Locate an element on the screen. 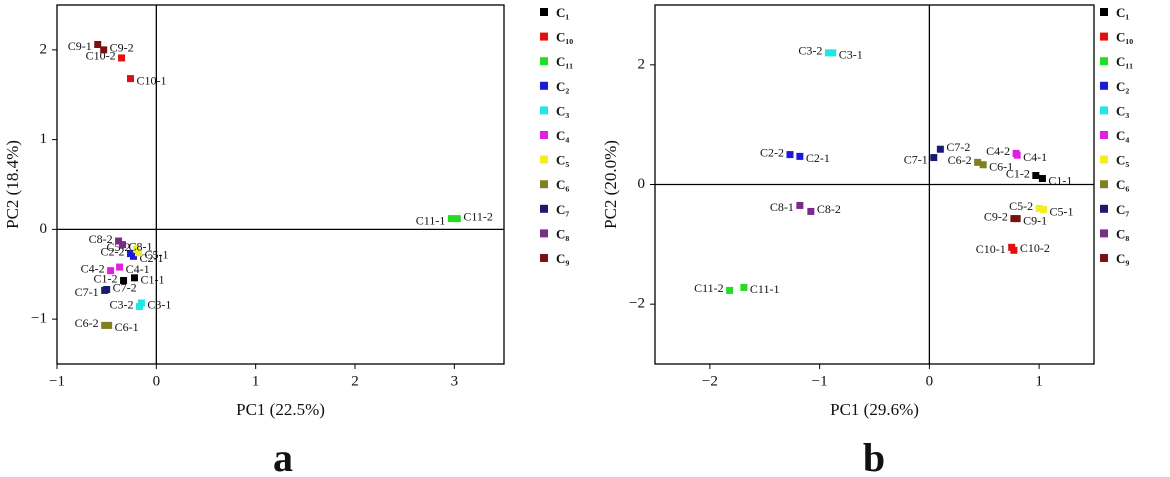 Image resolution: width=1170 pixels, height=477 pixels. x-axis-title: PC1 (29.6%) is located at coordinates (874, 409).